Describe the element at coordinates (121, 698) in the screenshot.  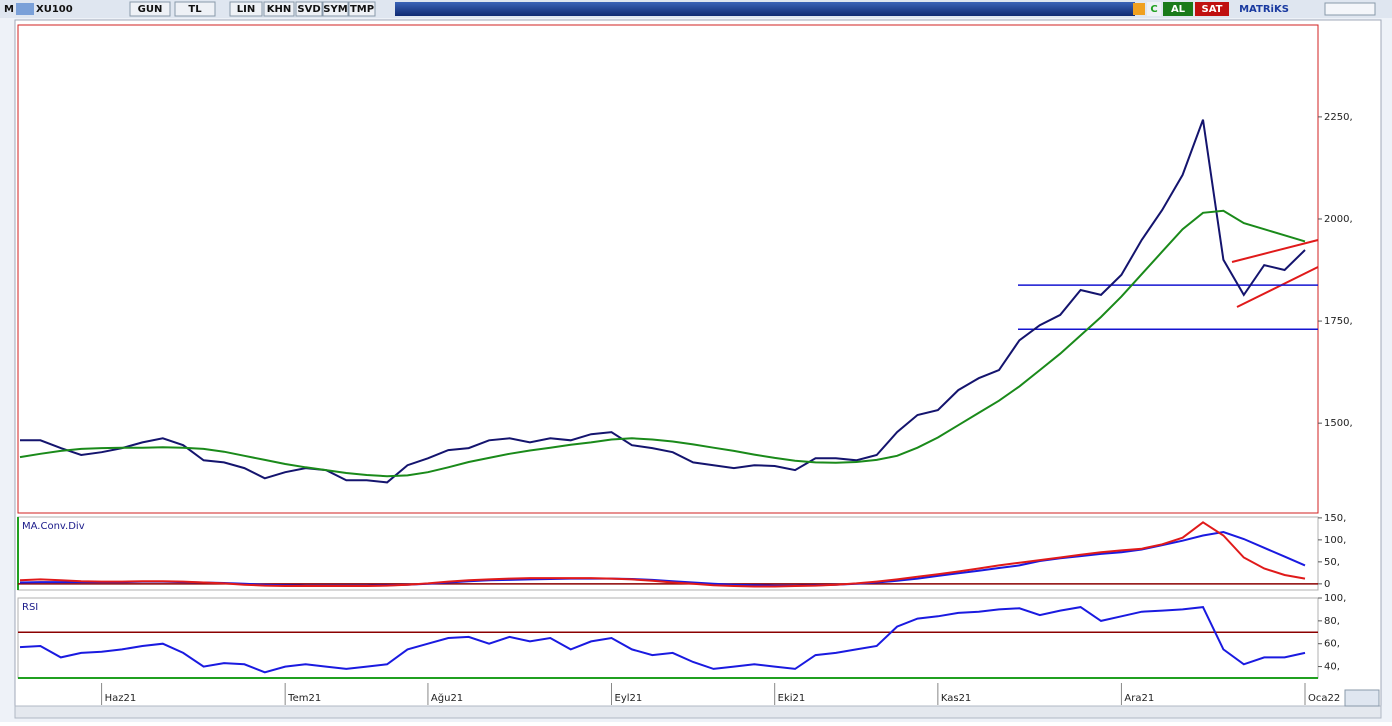
I see `x-tick-label: Haz21` at that location.